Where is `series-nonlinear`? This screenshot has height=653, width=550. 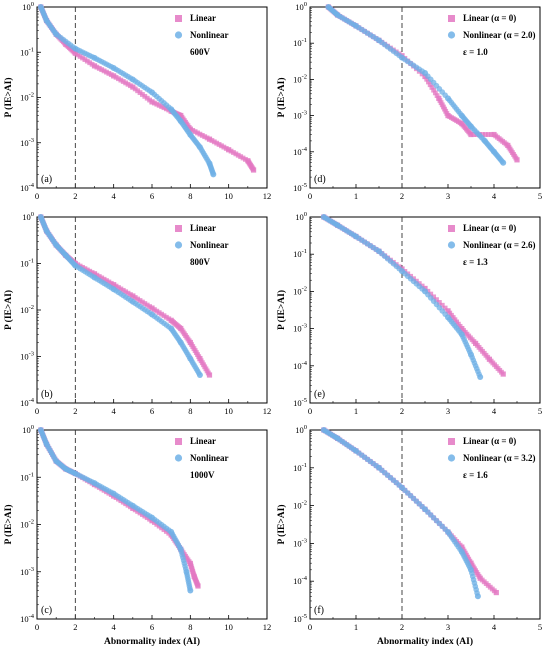
series-nonlinear is located at coordinates (115, 510).